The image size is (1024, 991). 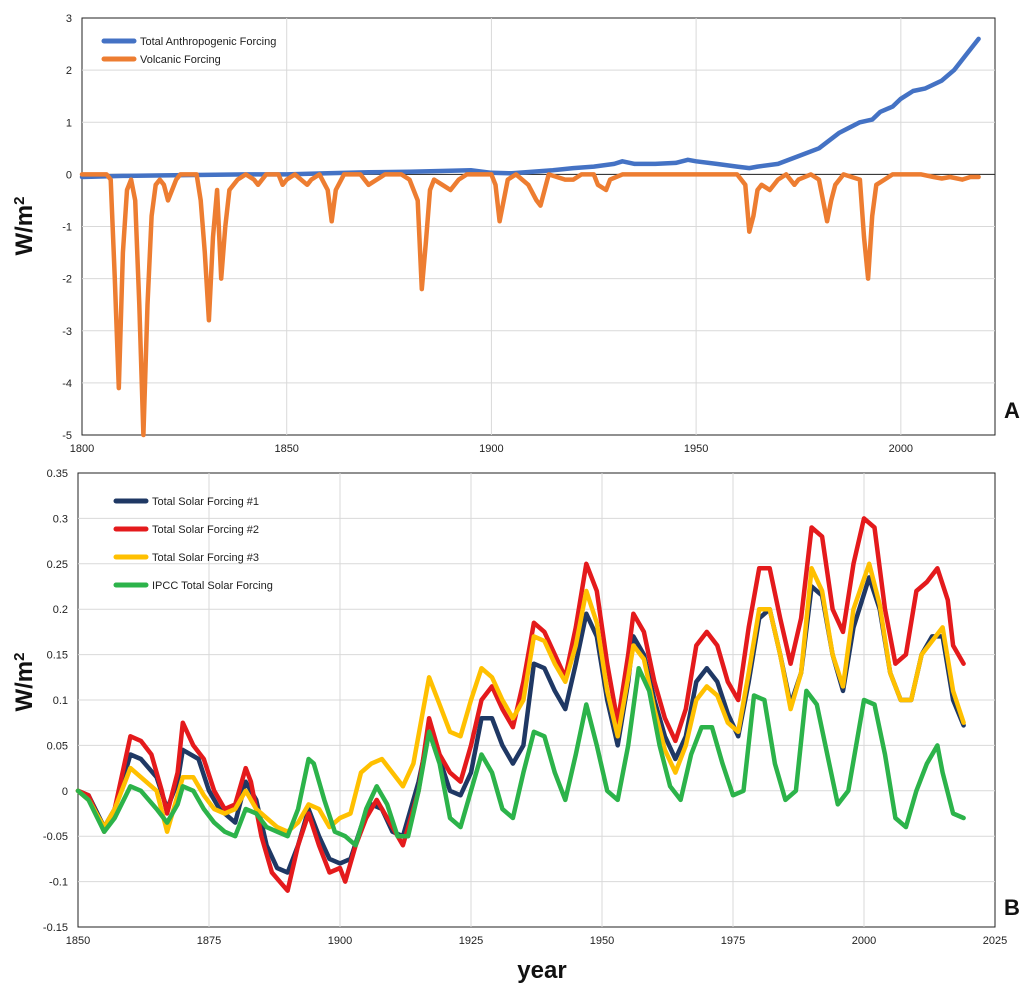 I want to click on y-tick-label: -5, so click(x=67, y=436).